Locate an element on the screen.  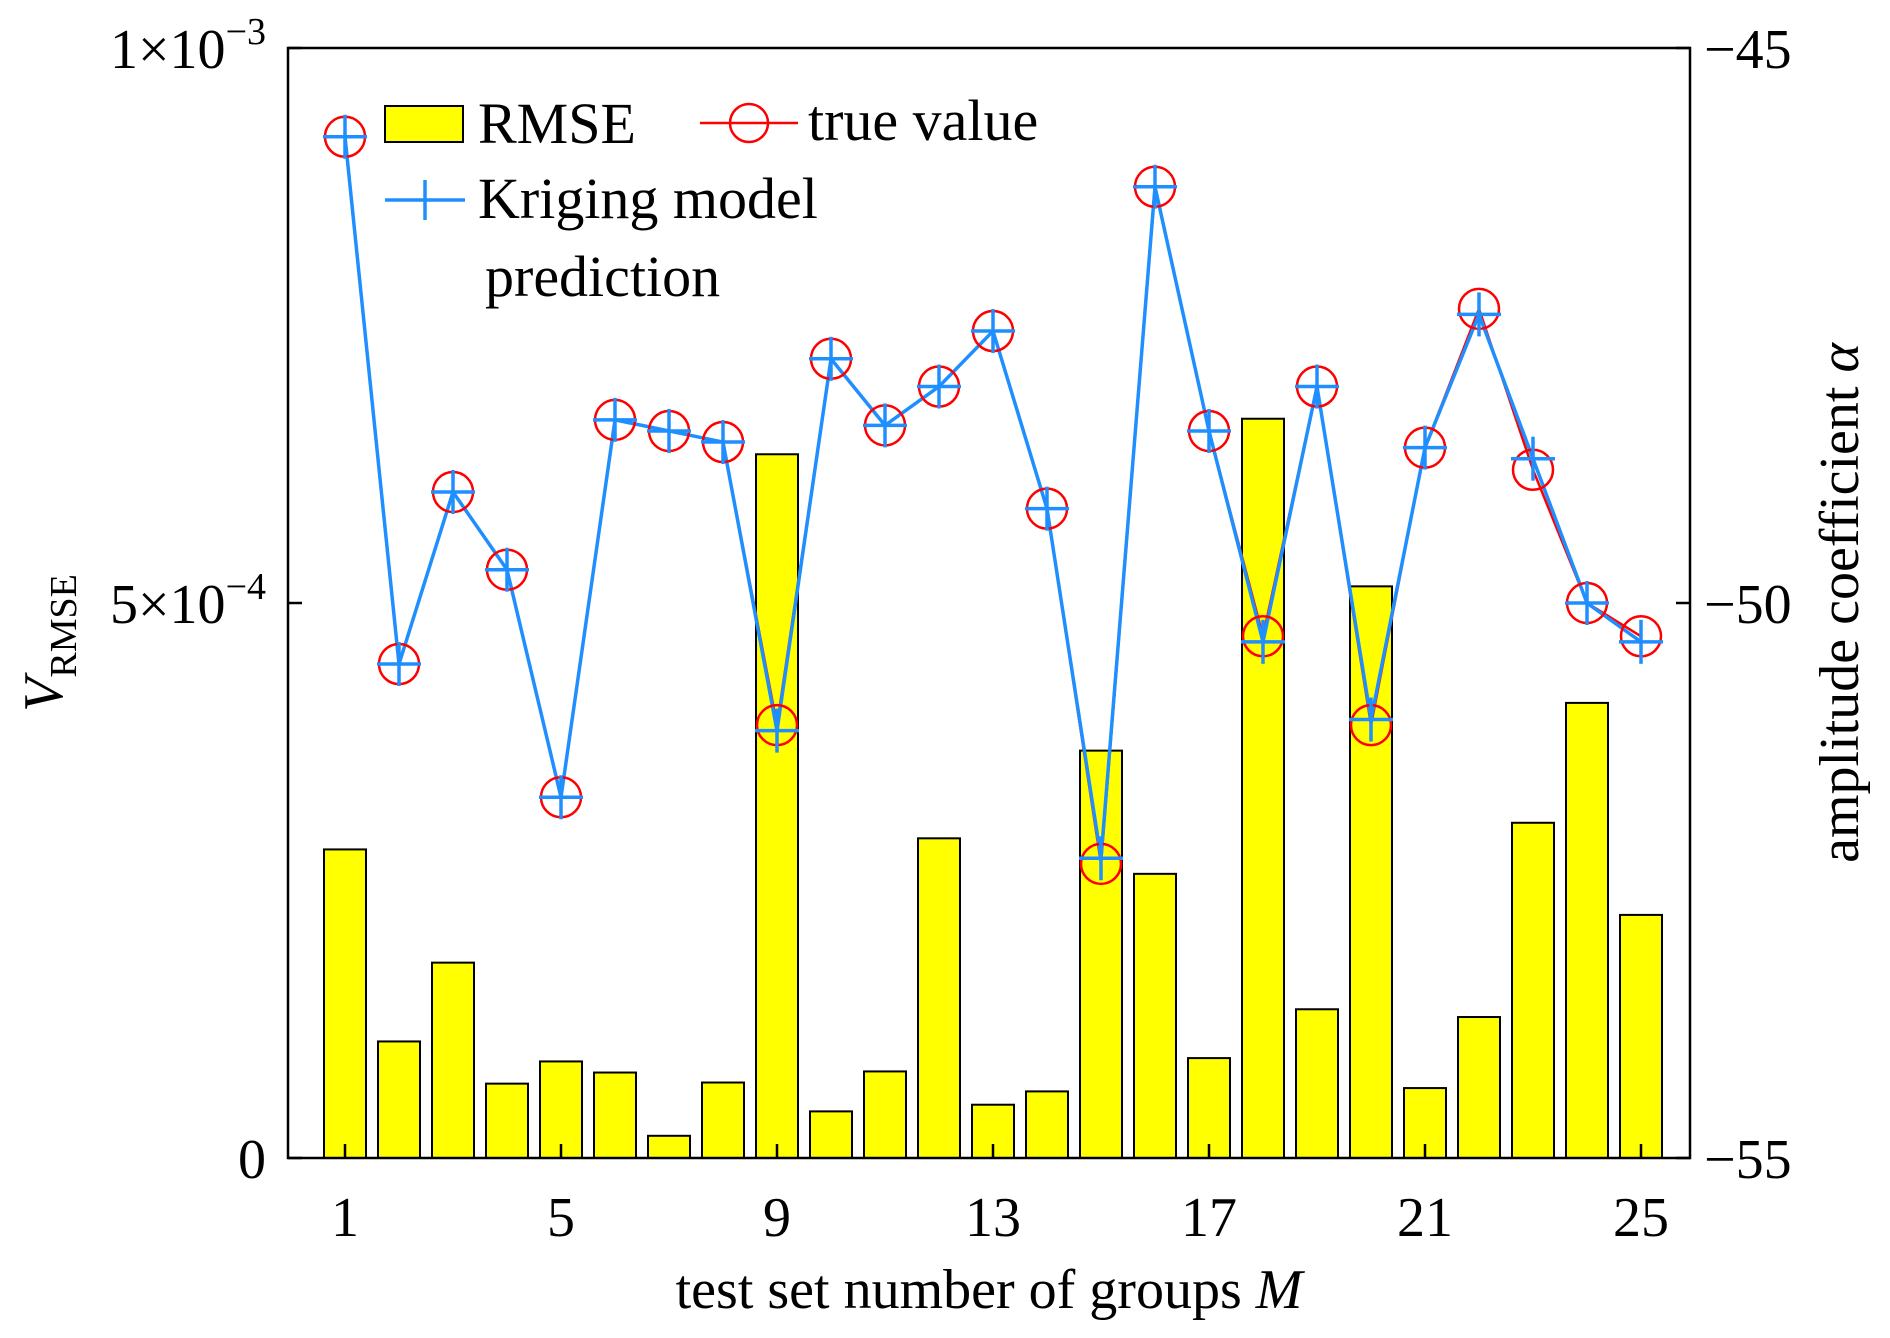
right-tick-label: −50 is located at coordinates (1748, 605).